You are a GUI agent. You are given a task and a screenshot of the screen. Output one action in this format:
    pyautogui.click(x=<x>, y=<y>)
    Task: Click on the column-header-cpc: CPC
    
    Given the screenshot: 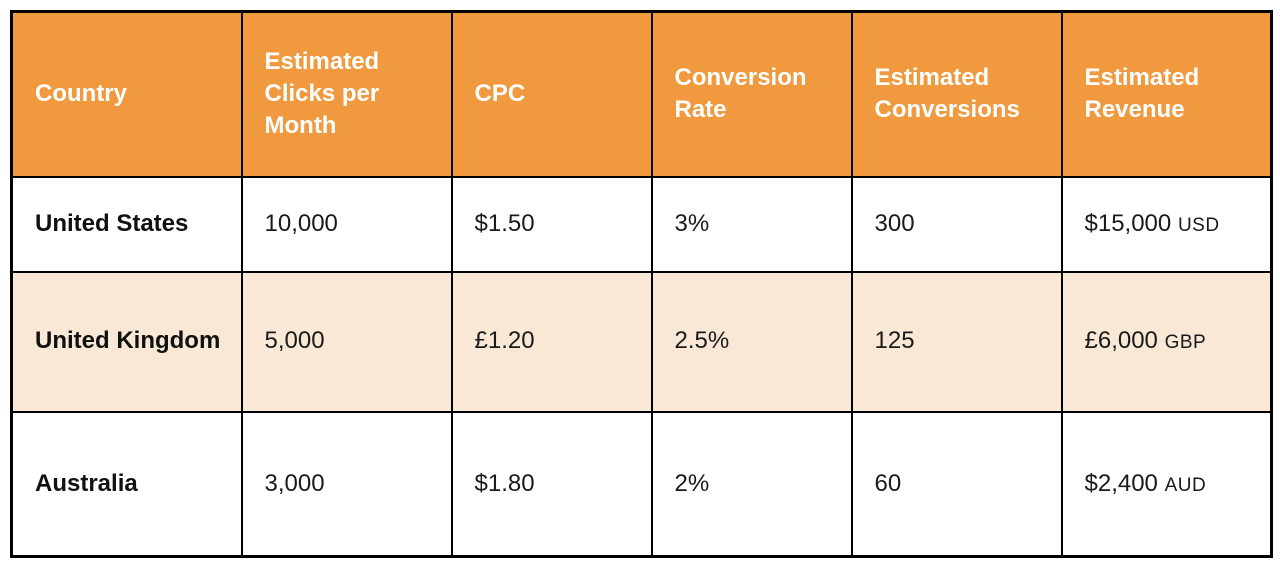 What is the action you would take?
    pyautogui.click(x=551, y=94)
    